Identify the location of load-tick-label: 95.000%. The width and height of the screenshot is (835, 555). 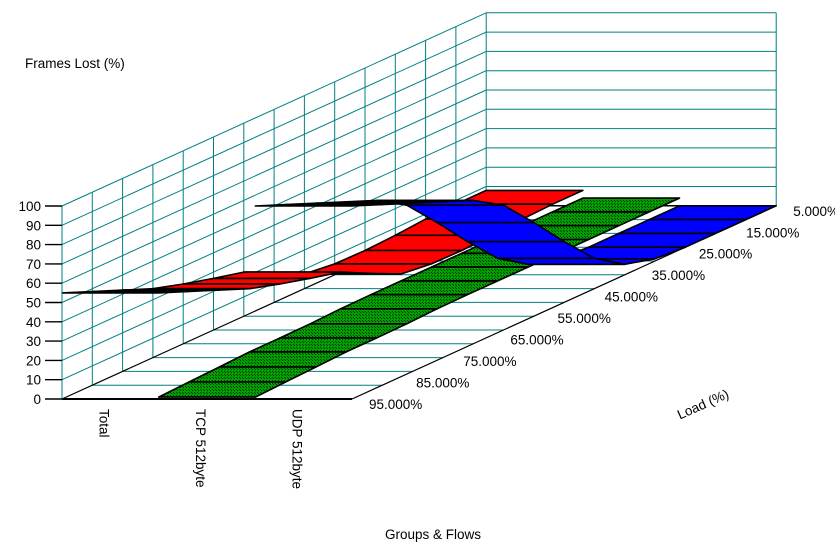
(395, 404).